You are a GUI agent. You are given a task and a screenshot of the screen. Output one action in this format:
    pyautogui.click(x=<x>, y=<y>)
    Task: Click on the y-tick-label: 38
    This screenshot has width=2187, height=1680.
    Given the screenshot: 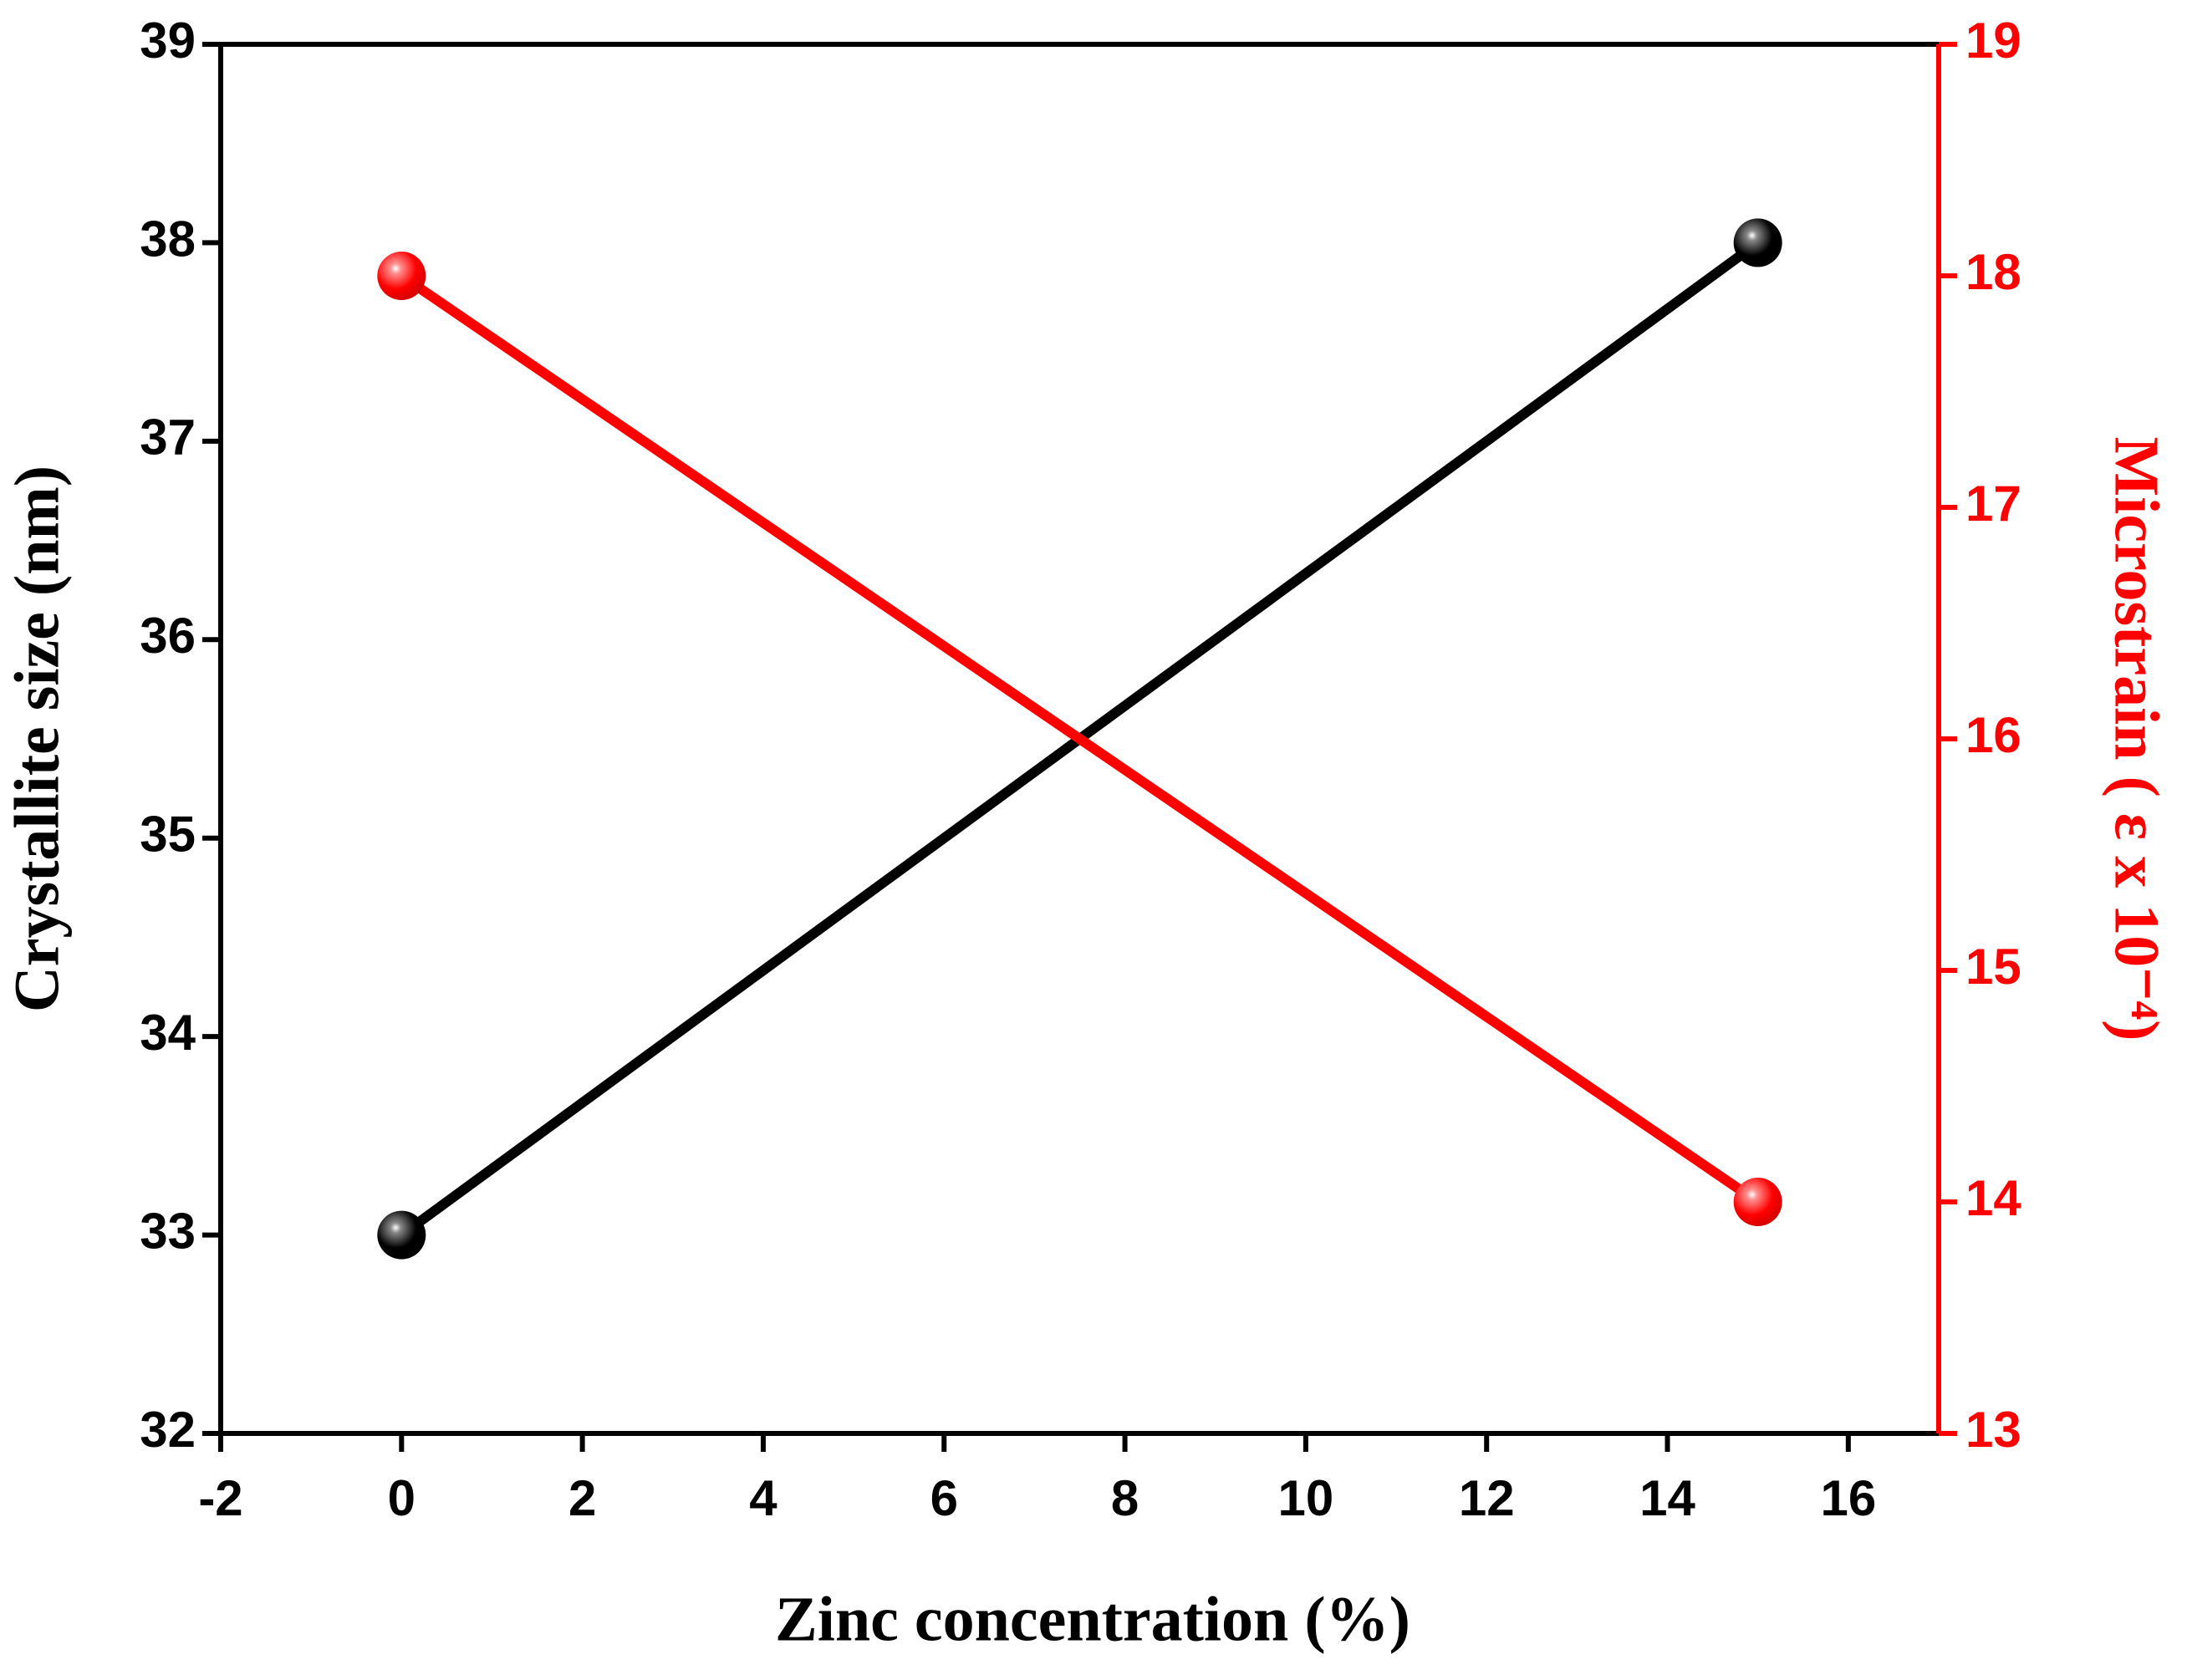 What is the action you would take?
    pyautogui.click(x=168, y=239)
    